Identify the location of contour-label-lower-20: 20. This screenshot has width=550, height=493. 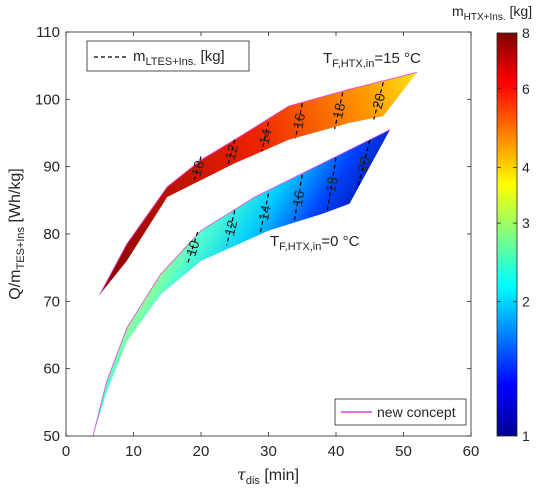
(363, 164).